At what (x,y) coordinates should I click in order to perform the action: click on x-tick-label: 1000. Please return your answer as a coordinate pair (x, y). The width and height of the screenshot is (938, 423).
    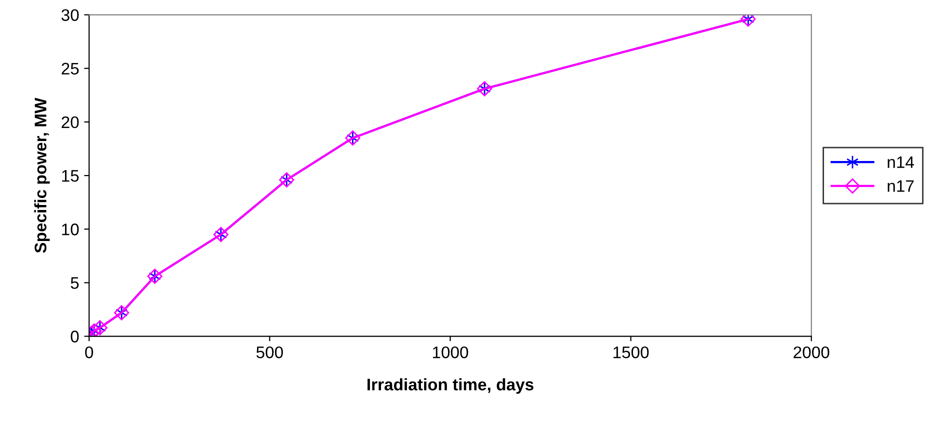
    Looking at the image, I should click on (450, 352).